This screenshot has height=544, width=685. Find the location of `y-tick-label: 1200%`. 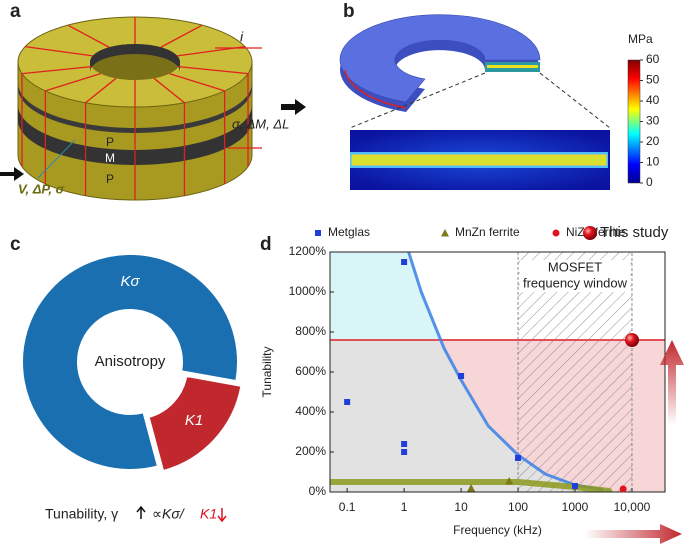

y-tick-label: 1200% is located at coordinates (308, 251).